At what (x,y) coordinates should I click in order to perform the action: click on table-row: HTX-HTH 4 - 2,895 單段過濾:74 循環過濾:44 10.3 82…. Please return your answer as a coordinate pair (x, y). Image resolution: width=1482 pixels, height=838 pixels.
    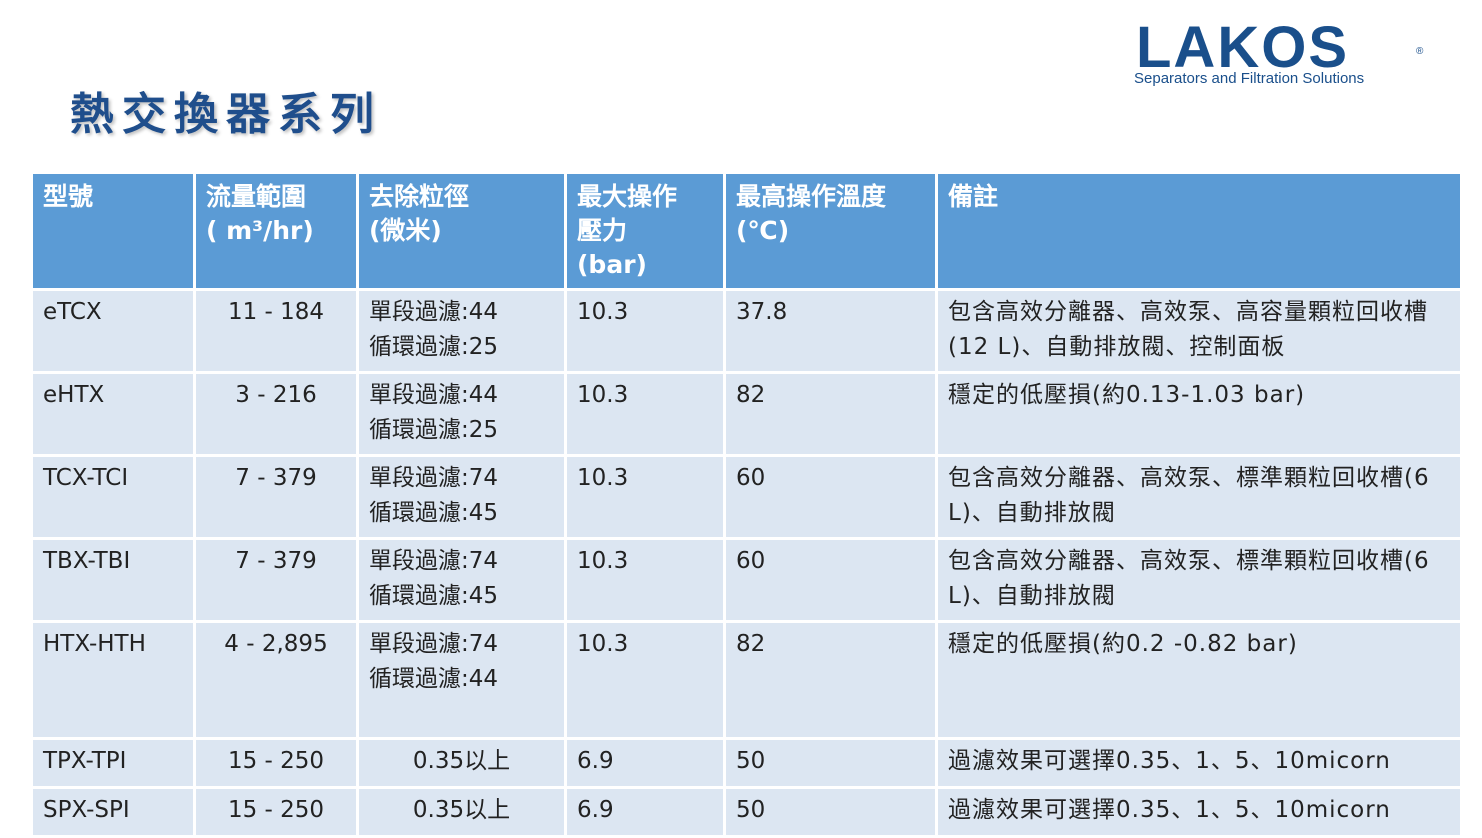
    Looking at the image, I should click on (746, 680).